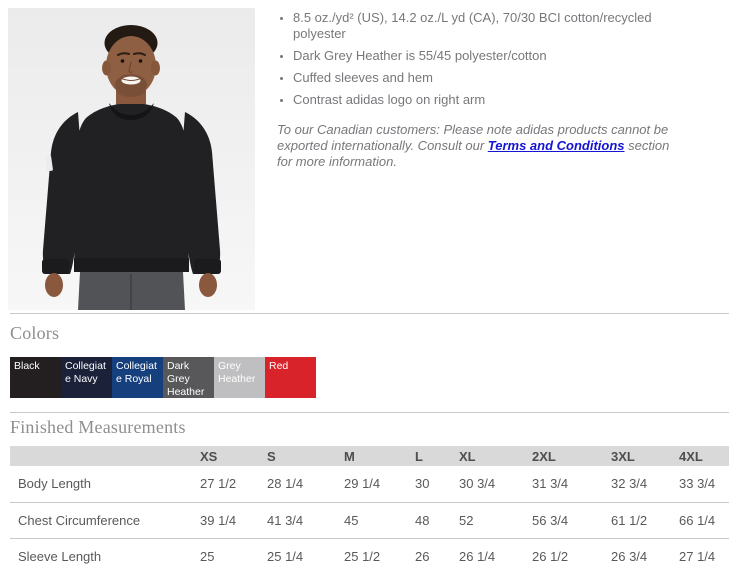 This screenshot has height=571, width=739. What do you see at coordinates (285, 556) in the screenshot?
I see `measurement-value-cell: 25 1/4` at bounding box center [285, 556].